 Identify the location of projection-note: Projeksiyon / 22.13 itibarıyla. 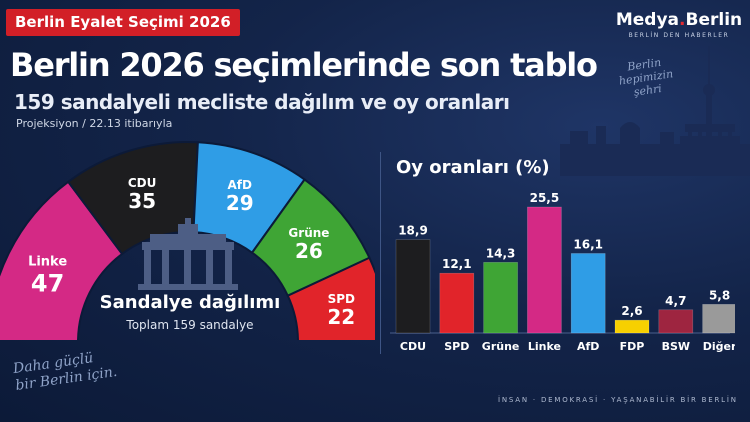
(94, 123).